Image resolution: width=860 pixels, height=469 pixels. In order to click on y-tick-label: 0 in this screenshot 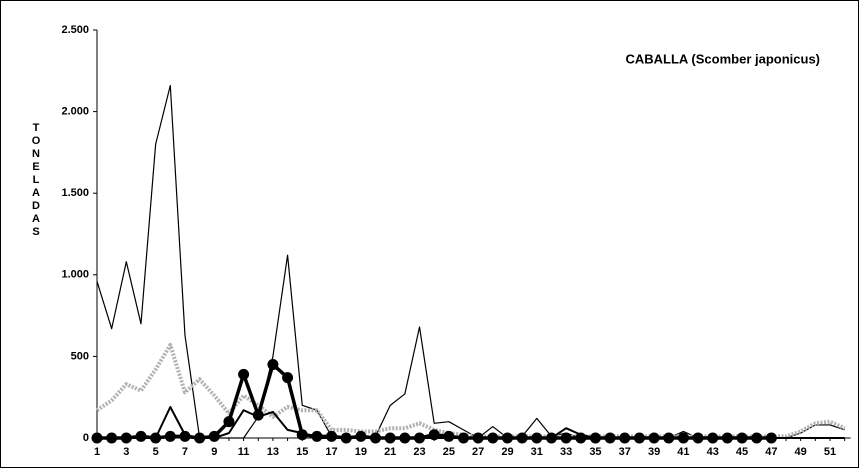, I will do `click(86, 438)`.